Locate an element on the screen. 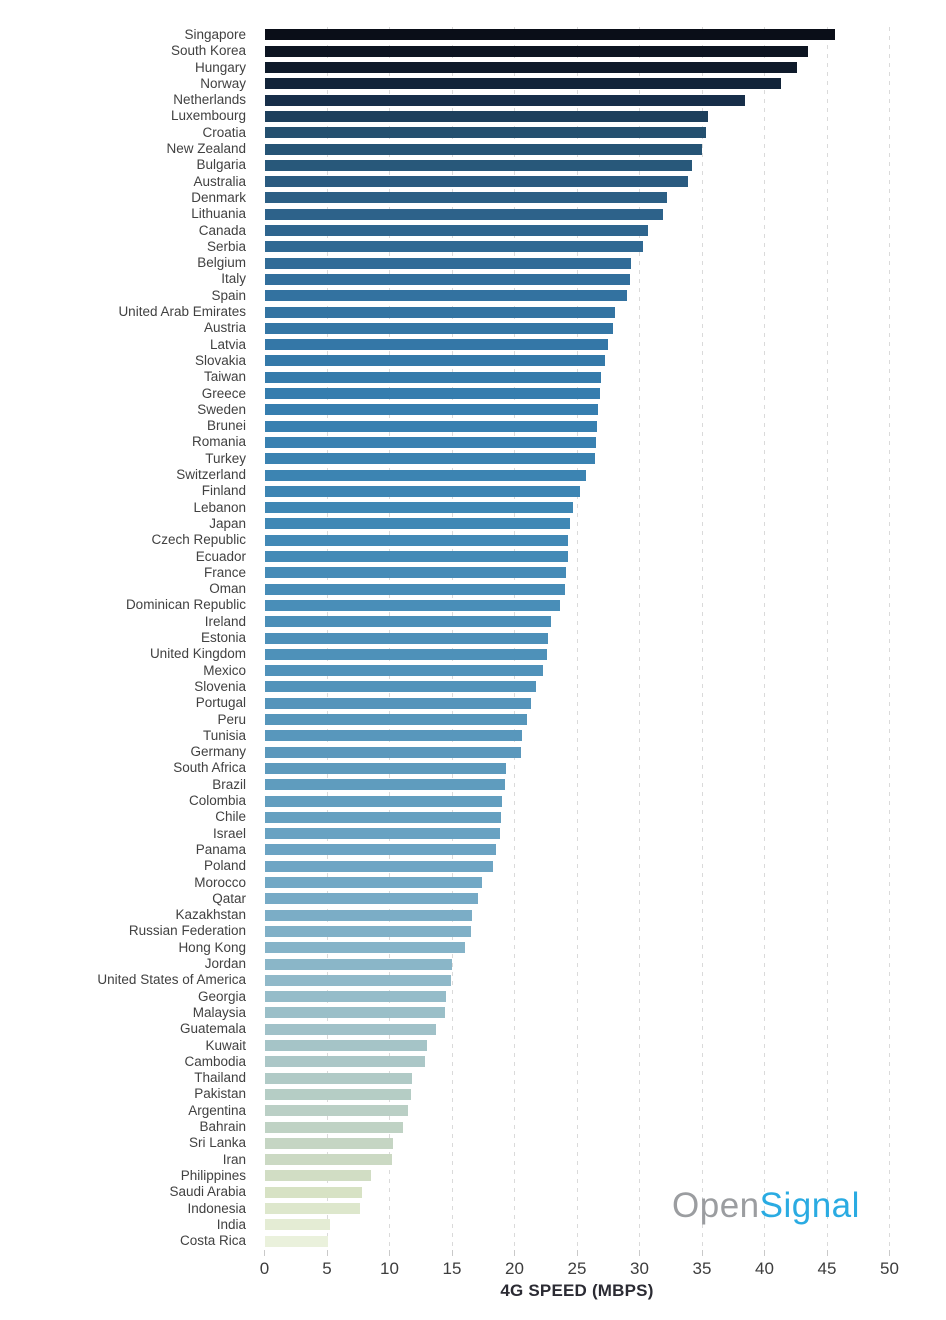  country-label: Israel is located at coordinates (229, 833).